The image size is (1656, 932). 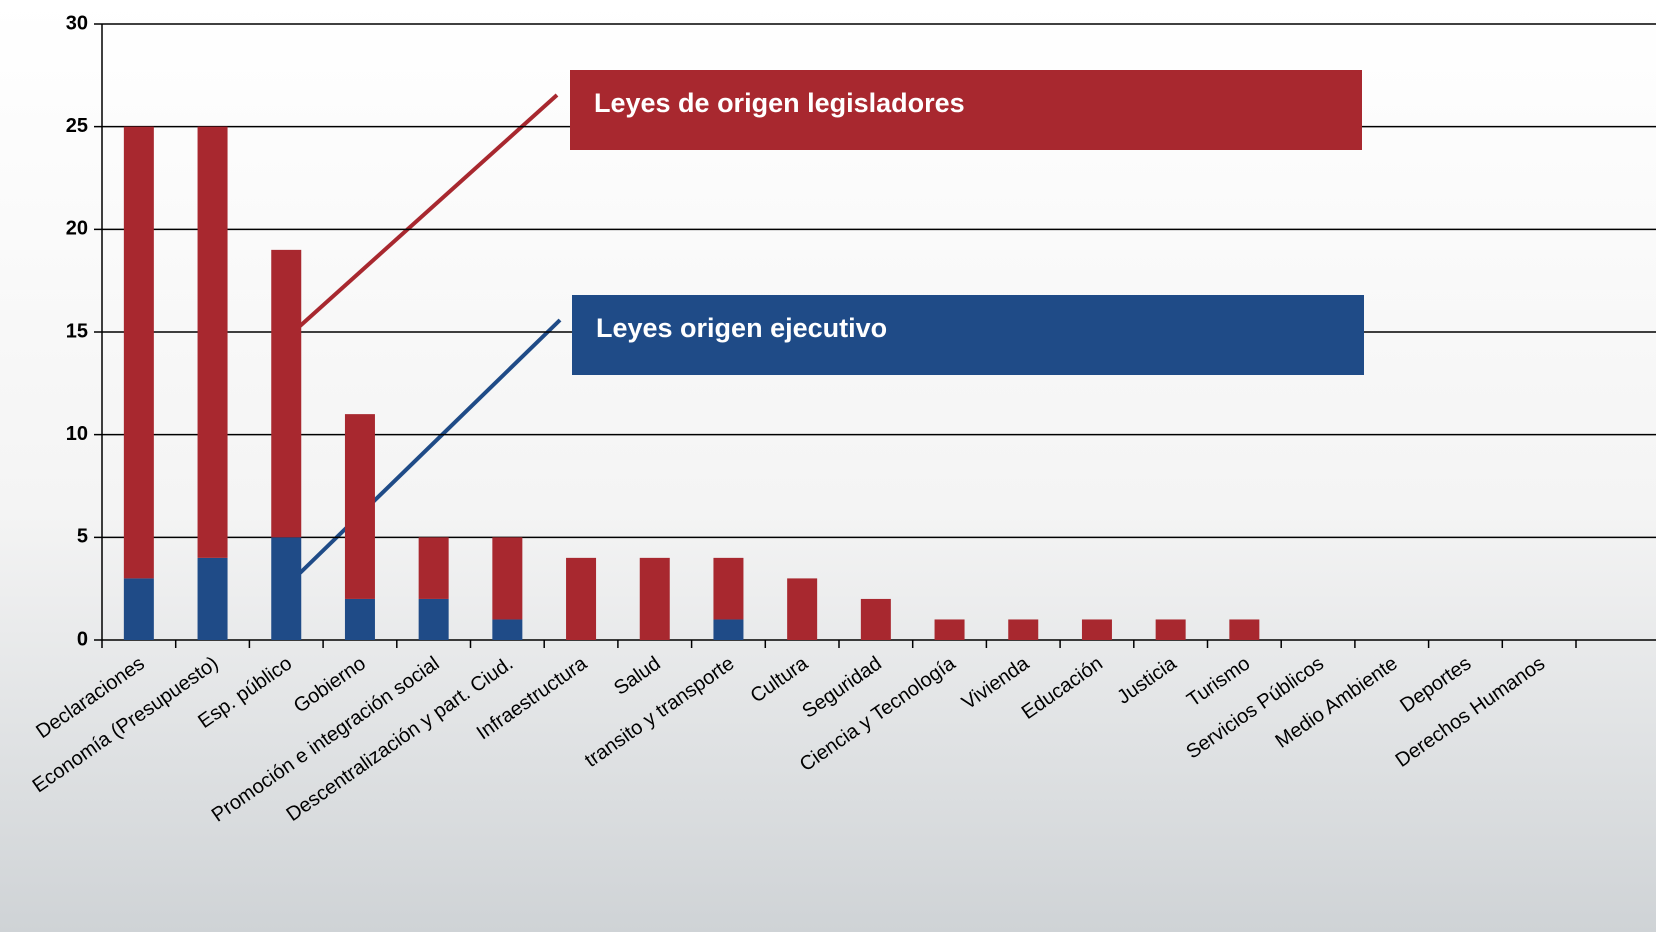 I want to click on x-tick-label: Medio Ambiente, so click(x=1337, y=702).